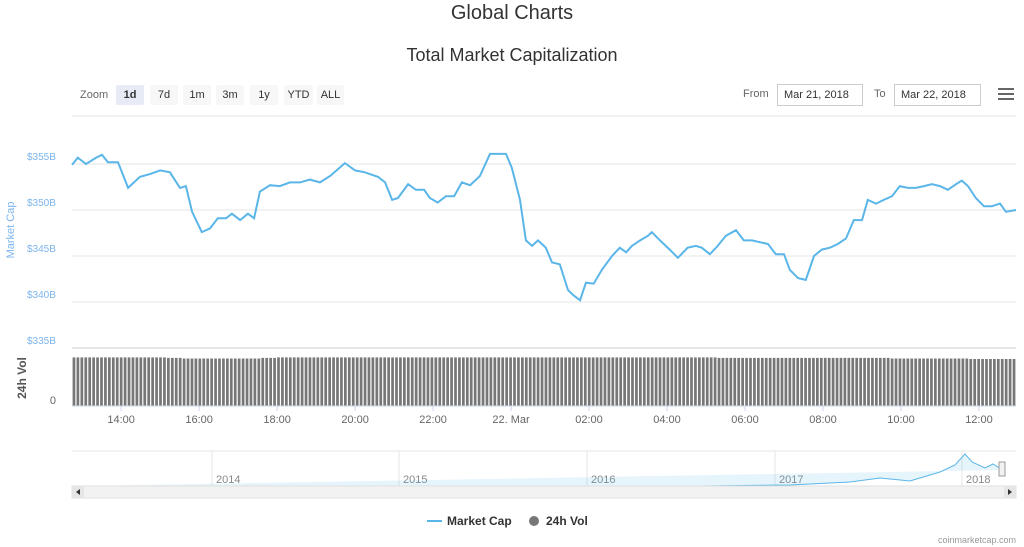 This screenshot has height=547, width=1024. I want to click on legend-market-cap: Market Cap, so click(479, 521).